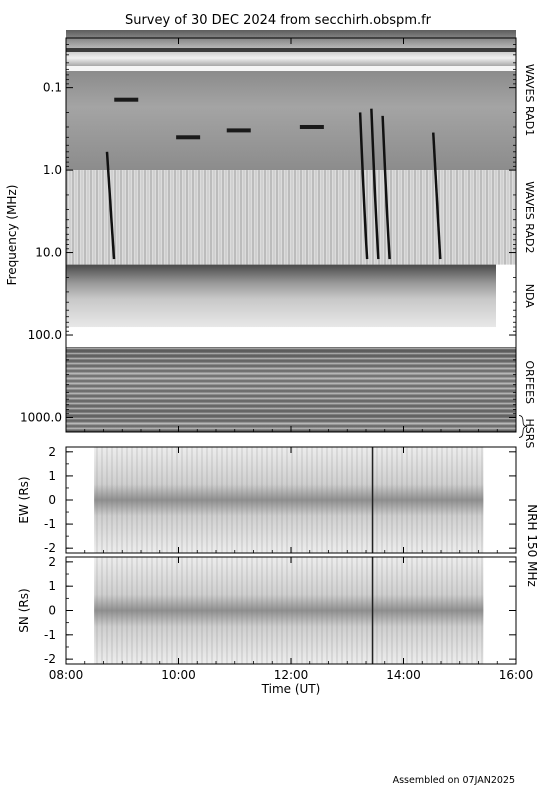 Image resolution: width=550 pixels, height=804 pixels. Describe the element at coordinates (289, 610) in the screenshot. I see `nrh-sn-texture` at that location.